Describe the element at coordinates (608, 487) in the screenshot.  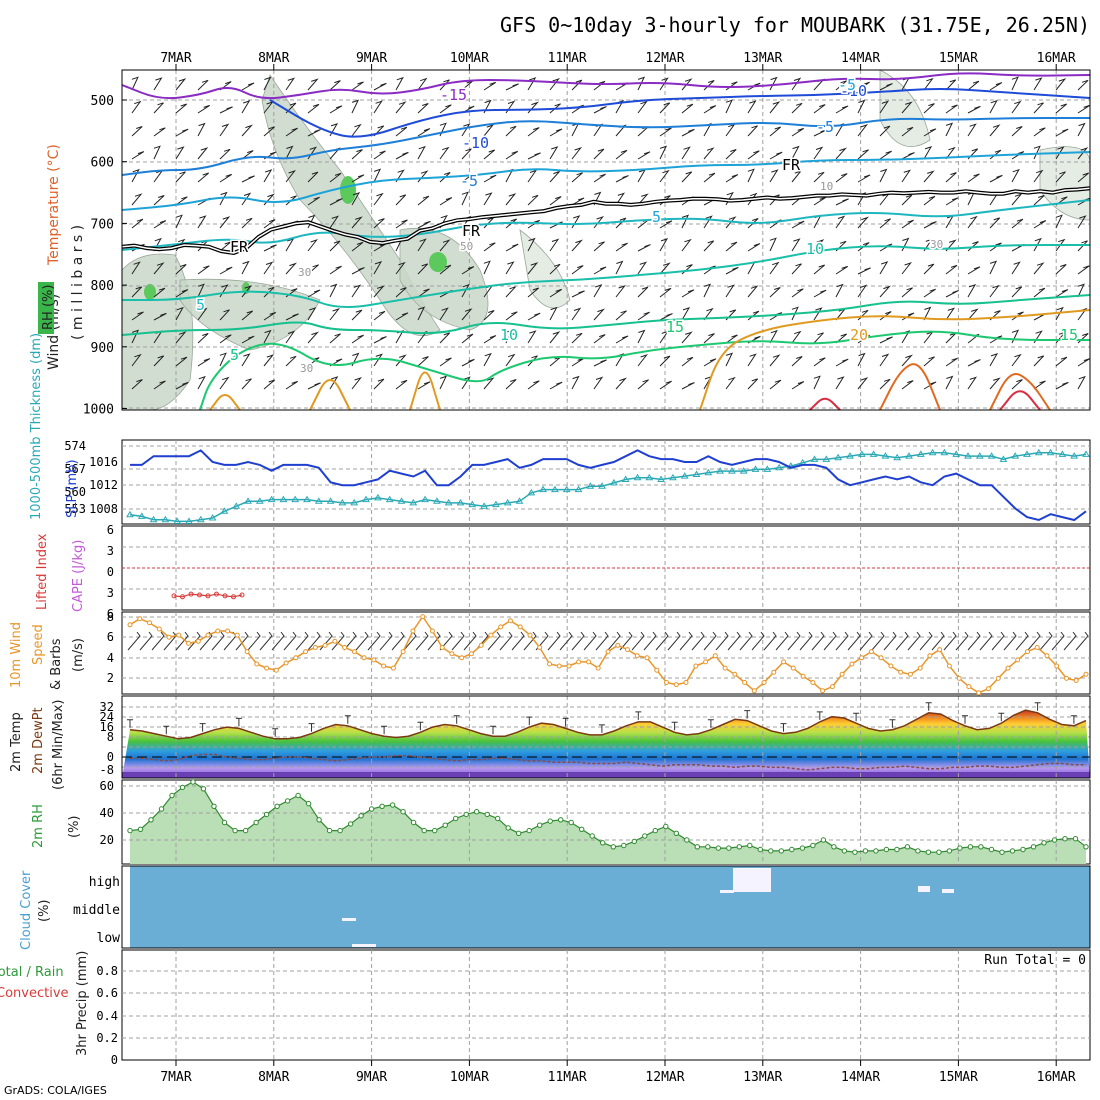
I see `thickness-line` at that location.